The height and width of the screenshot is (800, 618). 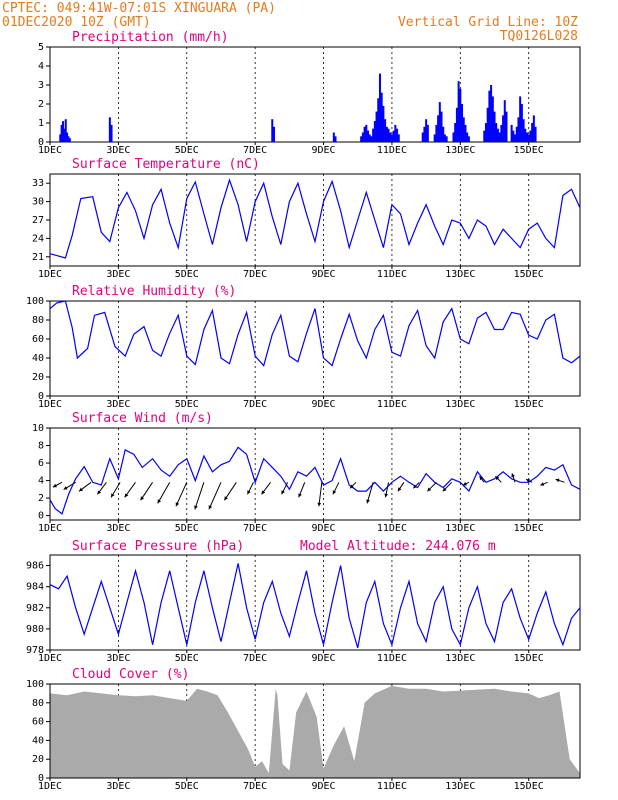 What do you see at coordinates (41, 396) in the screenshot?
I see `rh-ytick-label: 0` at bounding box center [41, 396].